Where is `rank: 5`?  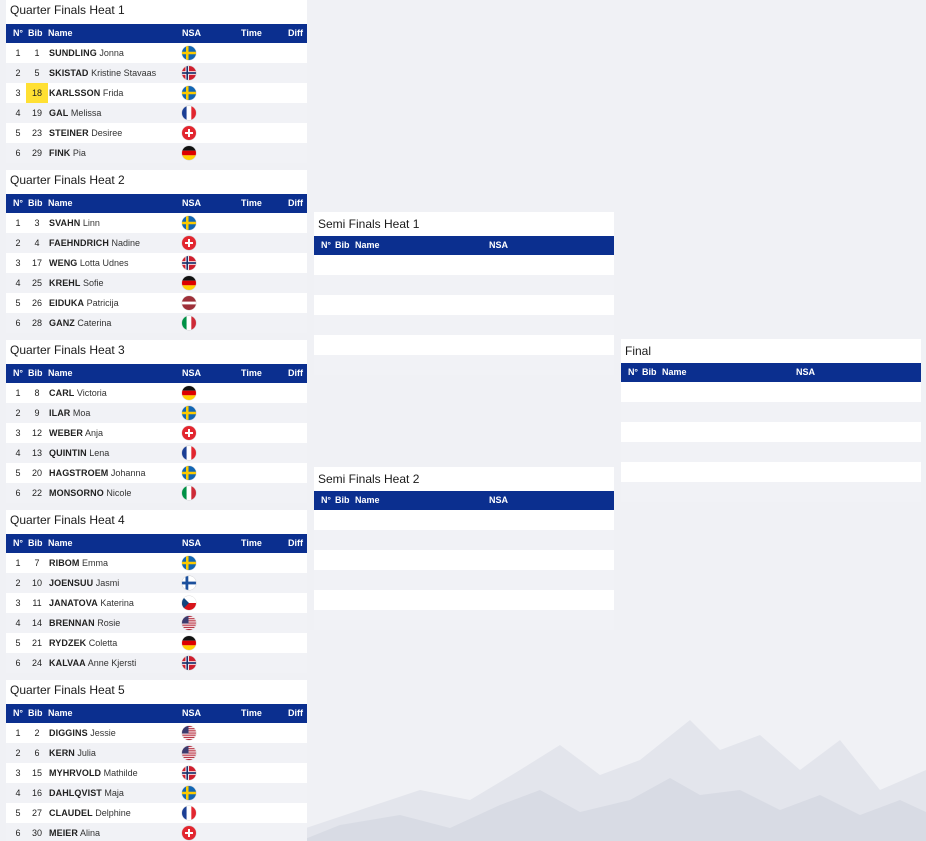
rank: 5 is located at coordinates (18, 813).